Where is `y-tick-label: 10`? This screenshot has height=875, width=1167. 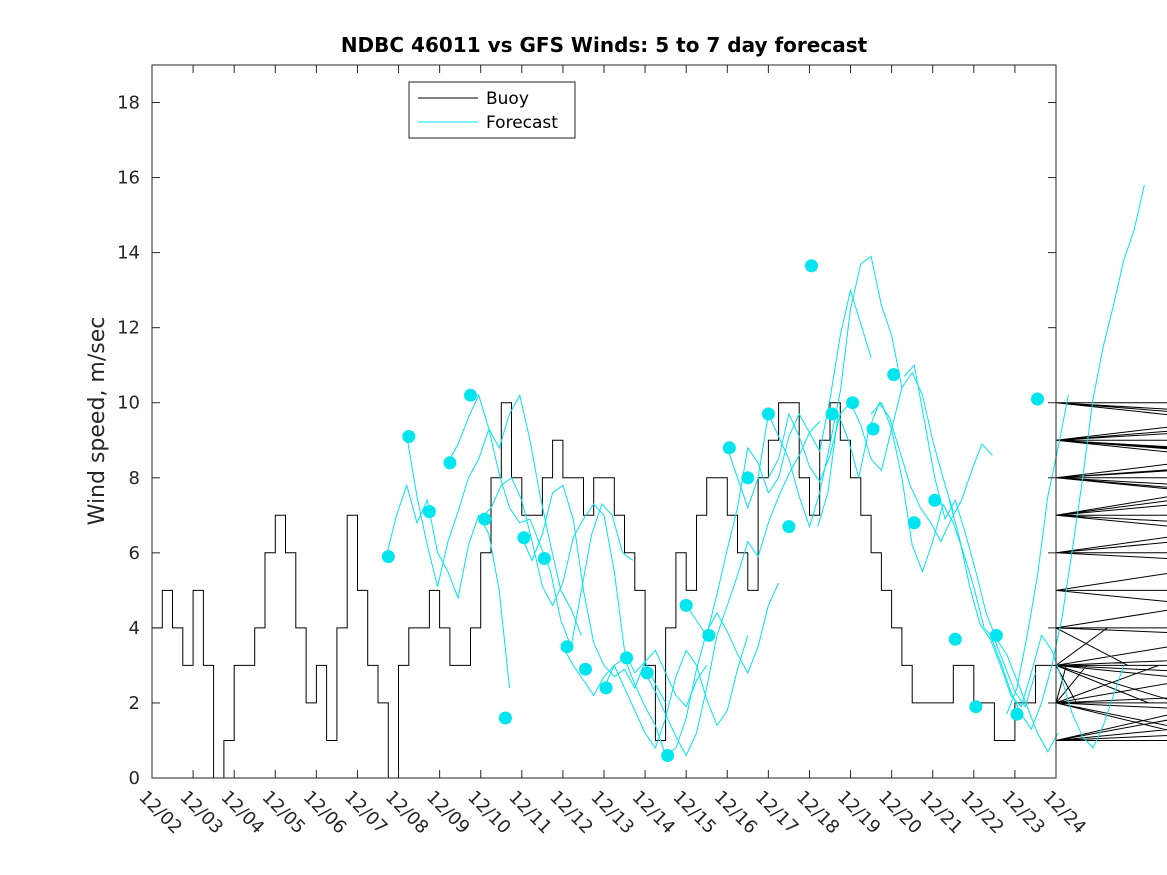 y-tick-label: 10 is located at coordinates (128, 403).